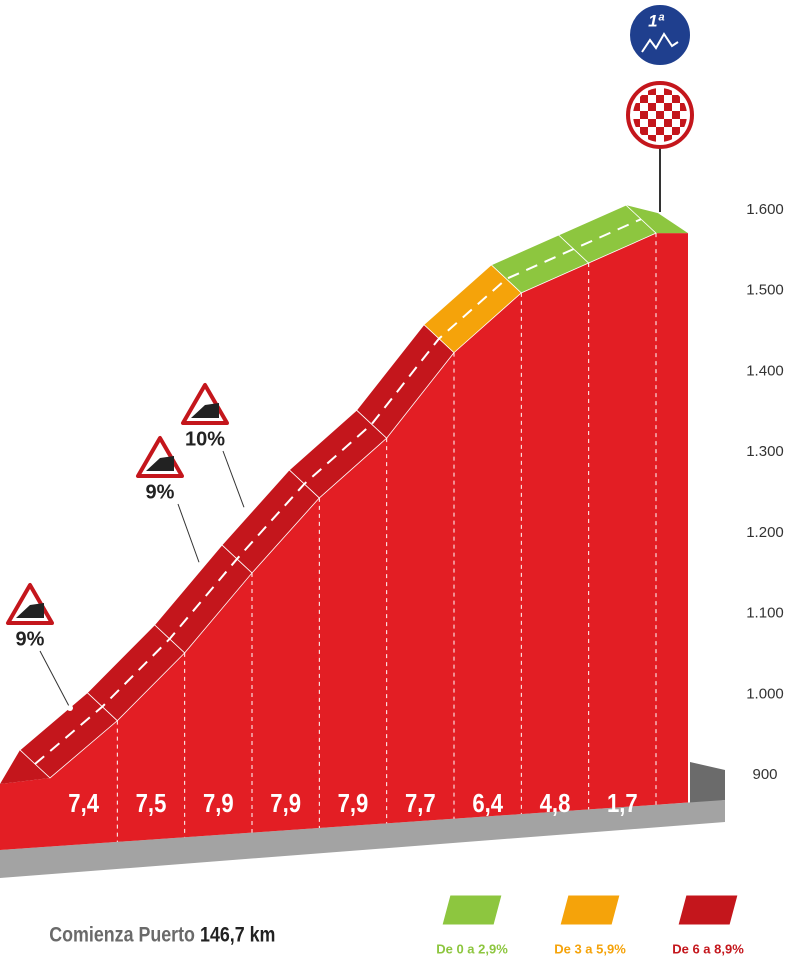  What do you see at coordinates (122, 935) in the screenshot?
I see `start-label-text: Comienza Puerto` at bounding box center [122, 935].